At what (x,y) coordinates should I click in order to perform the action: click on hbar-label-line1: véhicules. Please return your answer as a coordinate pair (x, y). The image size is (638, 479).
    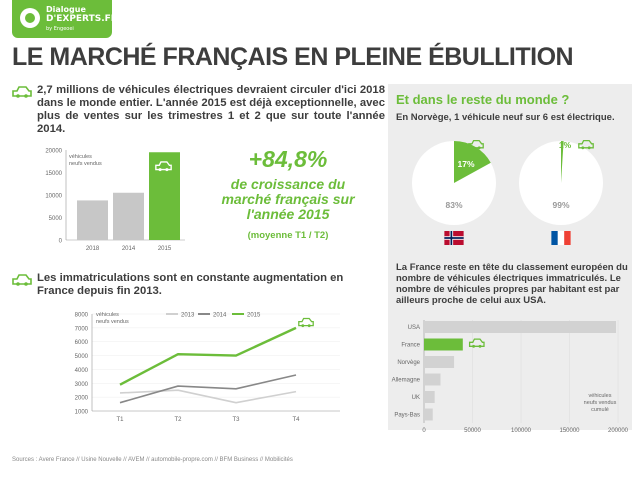
    Looking at the image, I should click on (600, 396).